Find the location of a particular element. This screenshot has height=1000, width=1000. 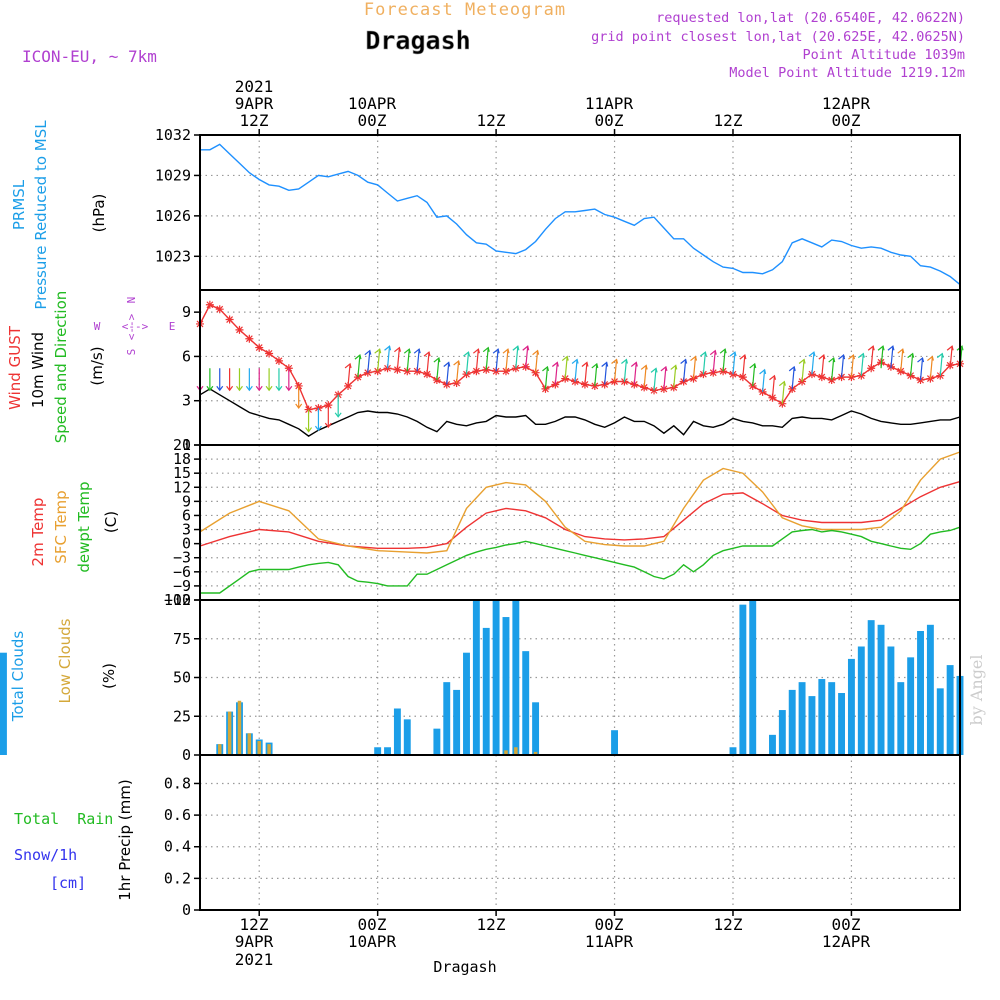

precip-ylabel: 1hr Precip (mm) is located at coordinates (125, 839).